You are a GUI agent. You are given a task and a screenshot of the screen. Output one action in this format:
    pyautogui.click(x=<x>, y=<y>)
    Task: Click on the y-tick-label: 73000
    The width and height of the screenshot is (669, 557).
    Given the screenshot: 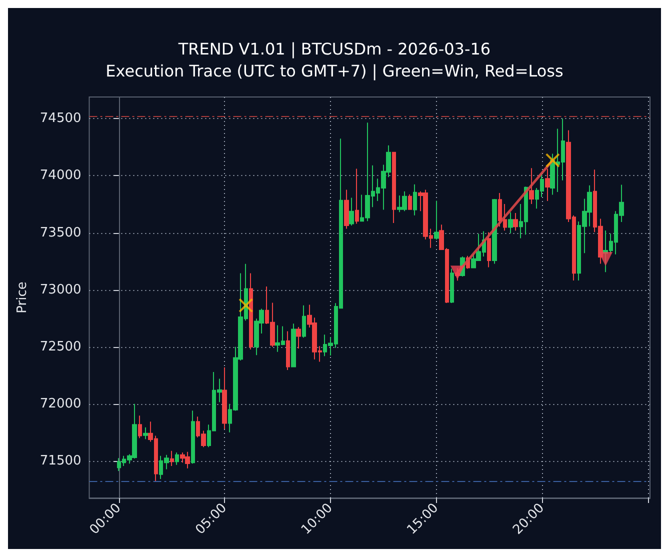 What is the action you would take?
    pyautogui.click(x=61, y=290)
    